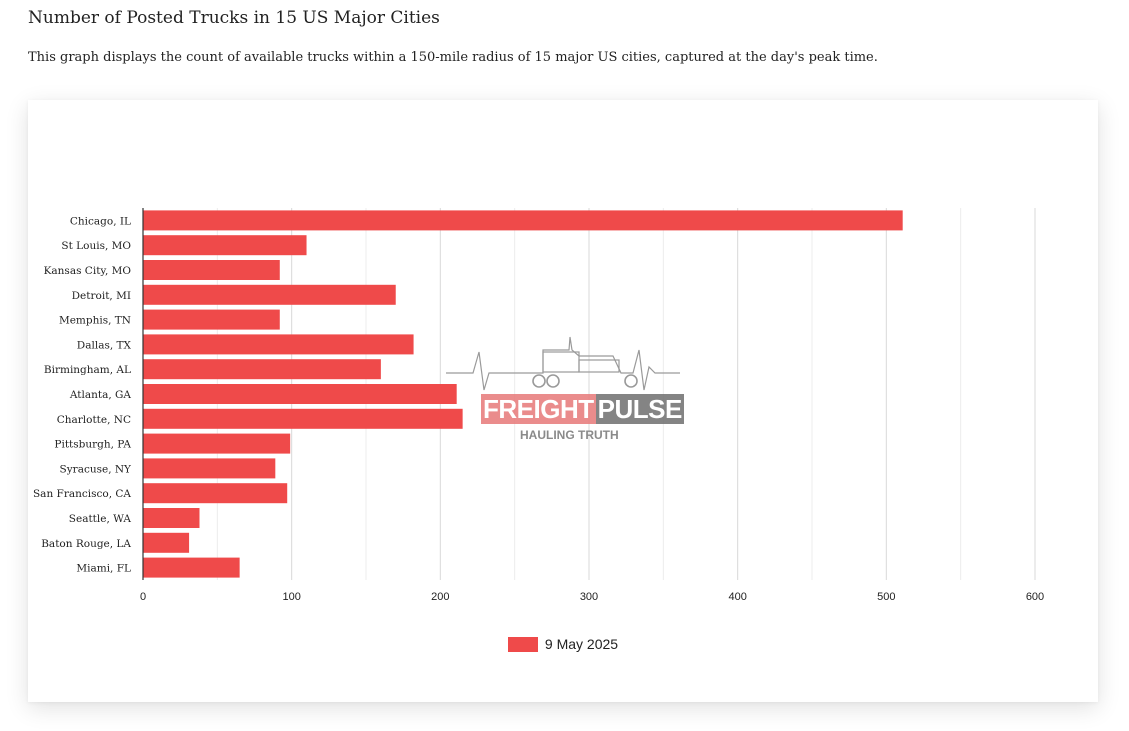 The image size is (1129, 731). What do you see at coordinates (88, 271) in the screenshot?
I see `y-tick-label: Kansas City, MO` at bounding box center [88, 271].